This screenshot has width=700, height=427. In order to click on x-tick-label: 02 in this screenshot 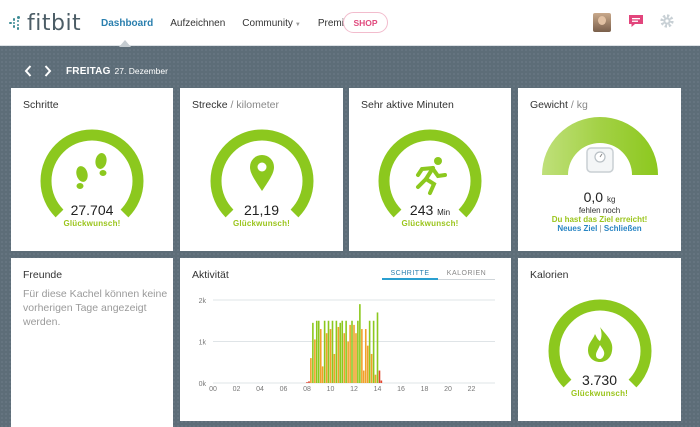, I will do `click(237, 389)`.